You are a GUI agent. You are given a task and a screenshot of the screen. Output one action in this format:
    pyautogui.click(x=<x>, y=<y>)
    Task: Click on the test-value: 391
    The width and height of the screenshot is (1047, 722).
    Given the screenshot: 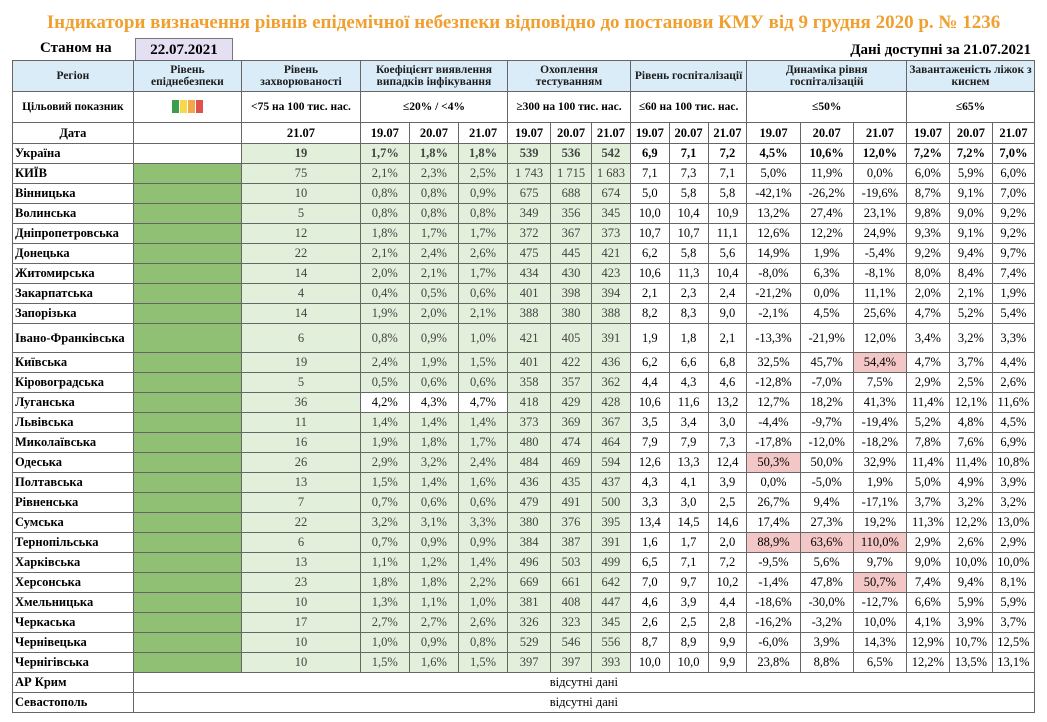 What is the action you would take?
    pyautogui.click(x=610, y=338)
    